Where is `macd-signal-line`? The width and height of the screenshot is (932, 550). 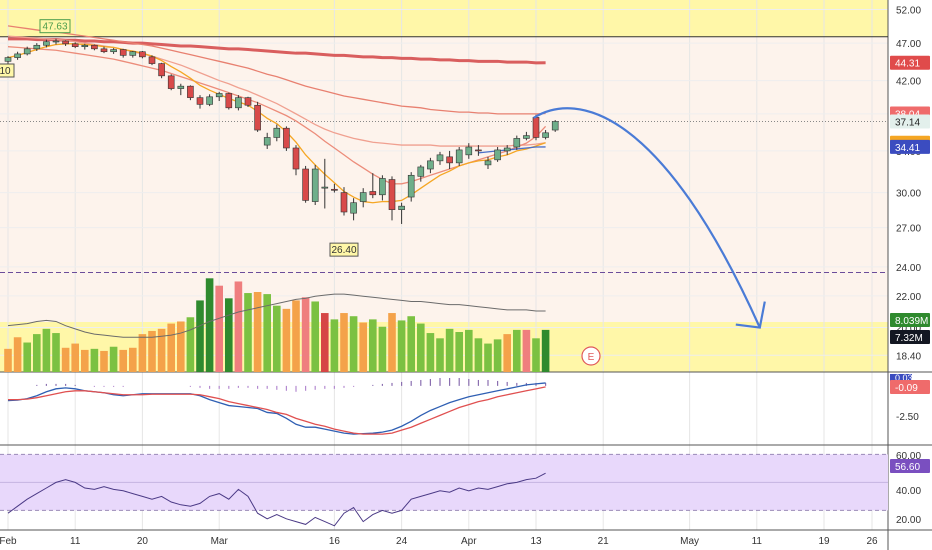
macd-signal-line is located at coordinates (277, 410).